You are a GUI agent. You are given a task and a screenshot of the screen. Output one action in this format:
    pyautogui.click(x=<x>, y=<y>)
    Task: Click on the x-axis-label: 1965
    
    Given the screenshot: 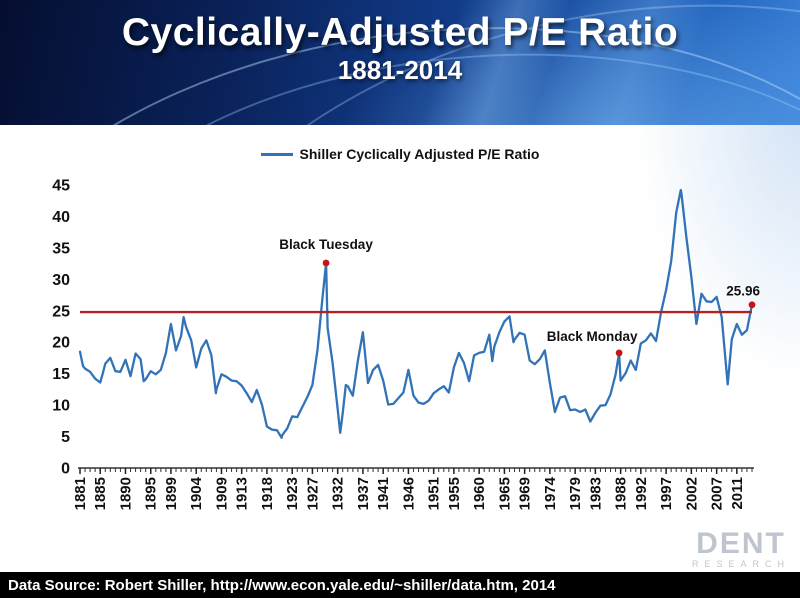 What is the action you would take?
    pyautogui.click(x=504, y=493)
    